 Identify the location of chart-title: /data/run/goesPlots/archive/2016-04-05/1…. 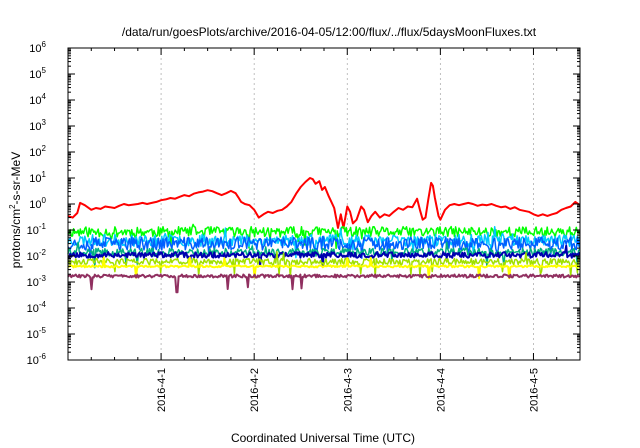
(329, 32).